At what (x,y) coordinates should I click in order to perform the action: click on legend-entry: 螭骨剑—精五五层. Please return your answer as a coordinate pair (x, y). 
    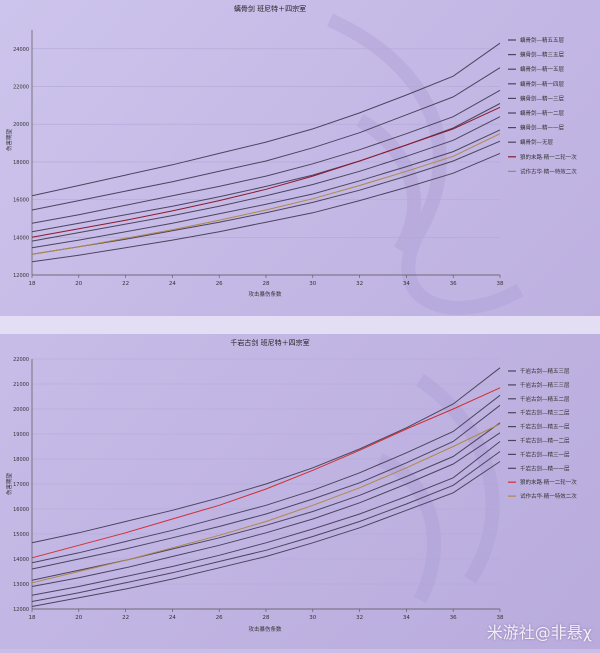
    Looking at the image, I should click on (542, 40).